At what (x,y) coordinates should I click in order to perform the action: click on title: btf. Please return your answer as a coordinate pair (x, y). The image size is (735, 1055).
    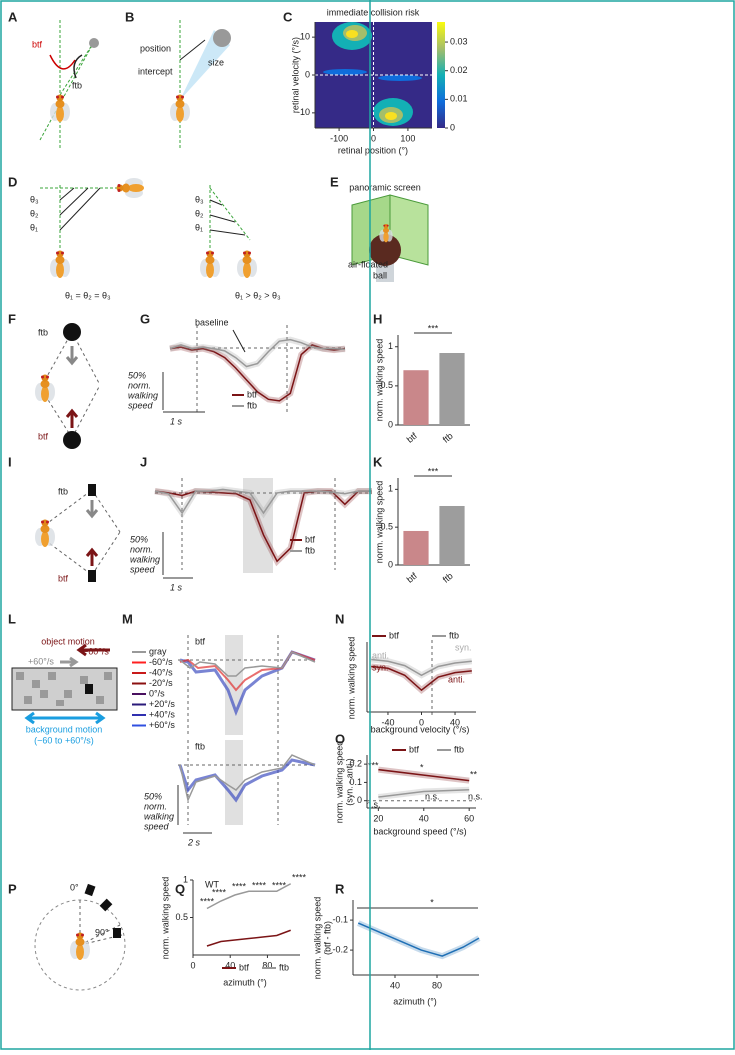
    Looking at the image, I should click on (200, 641).